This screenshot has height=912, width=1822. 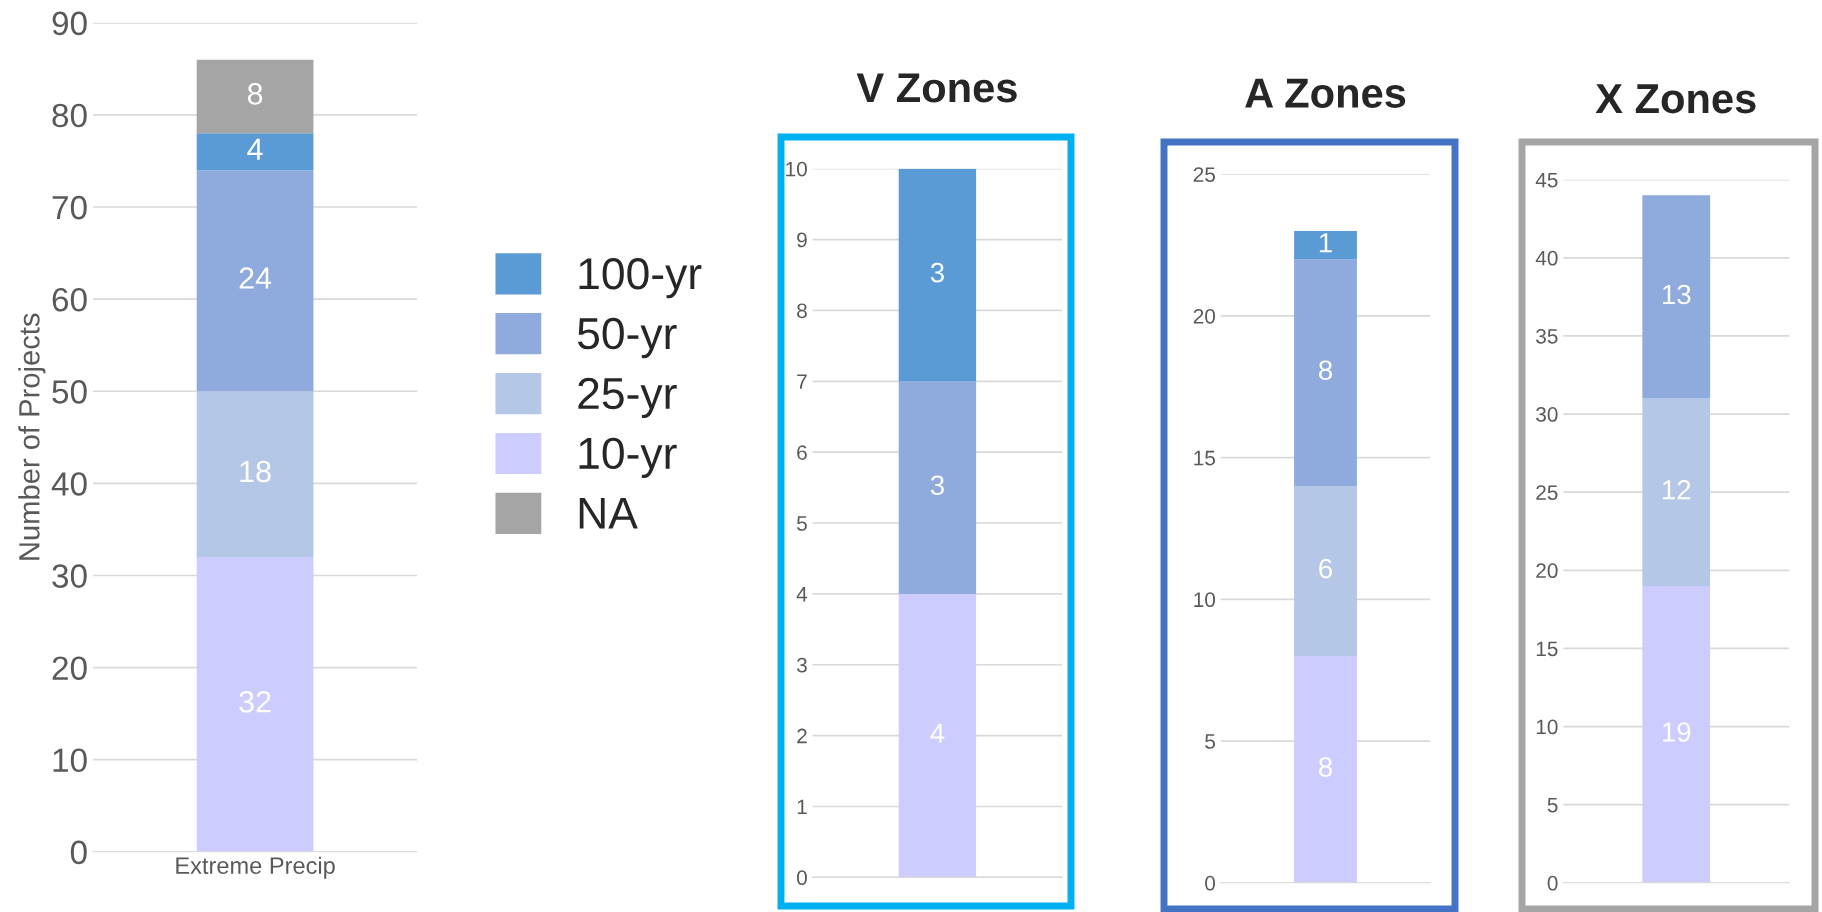 I want to click on chart-title: A Zones, so click(x=1325, y=93).